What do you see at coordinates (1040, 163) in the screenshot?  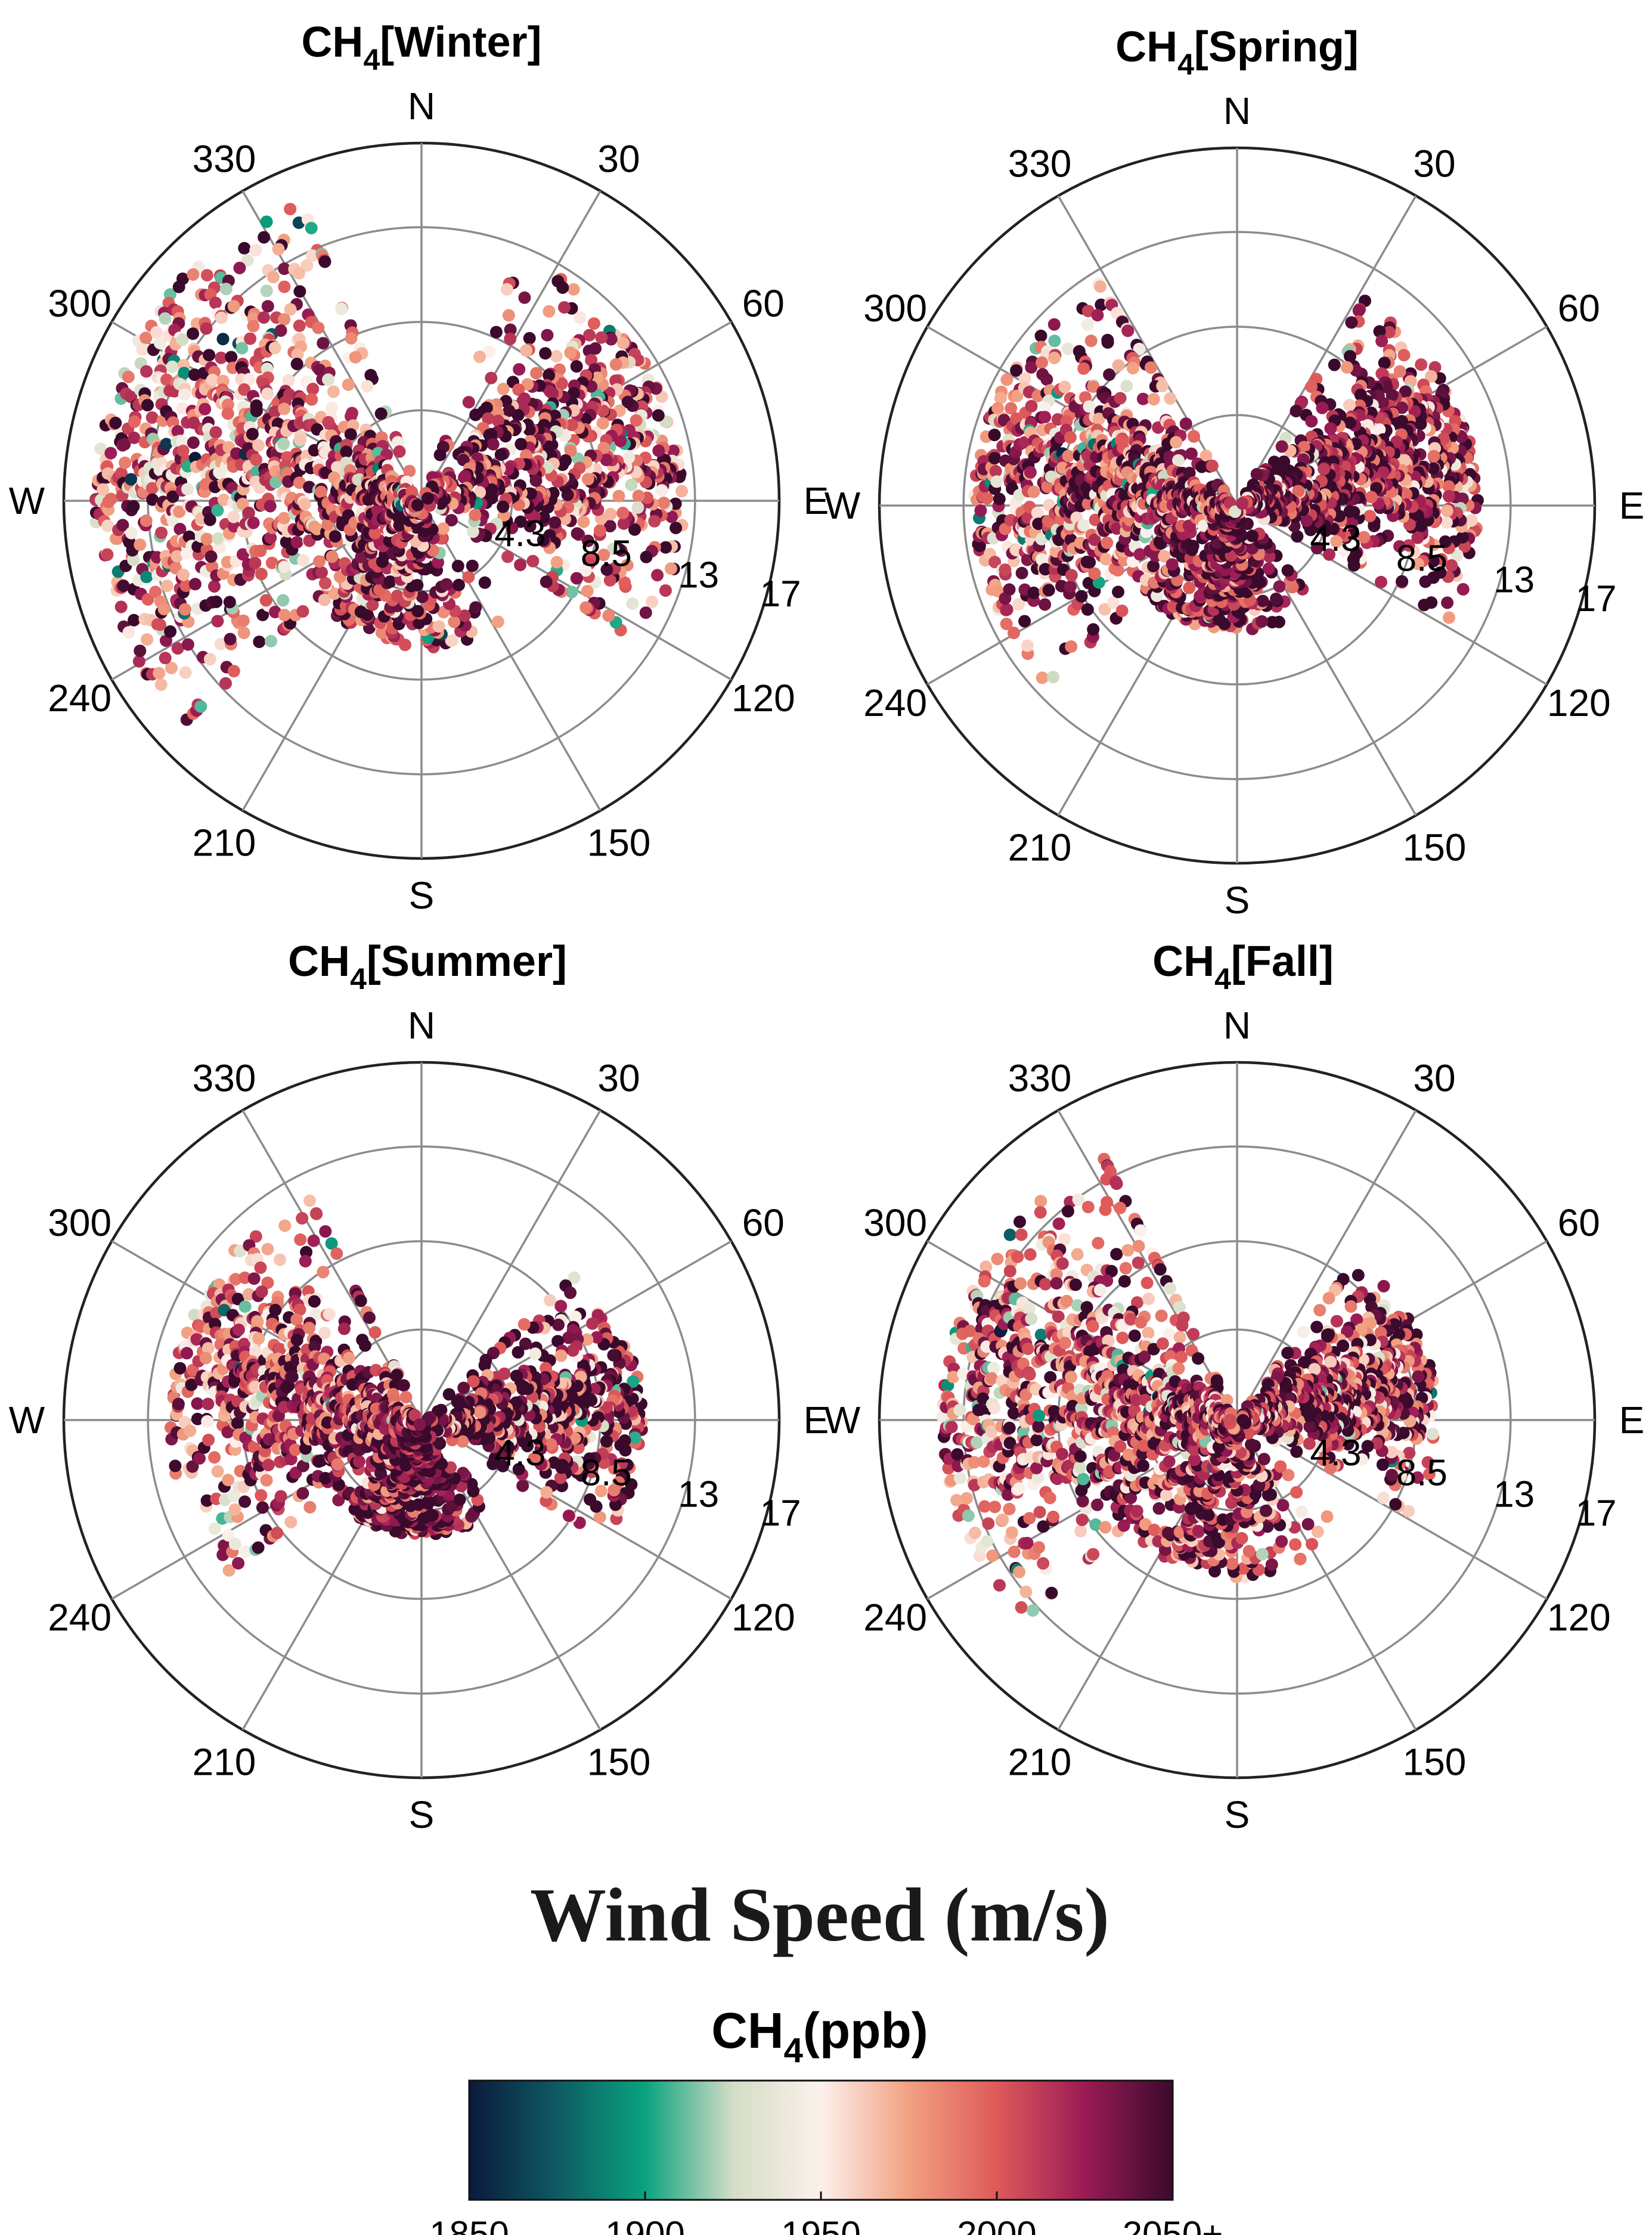 I see `angle-tick-label: 330` at bounding box center [1040, 163].